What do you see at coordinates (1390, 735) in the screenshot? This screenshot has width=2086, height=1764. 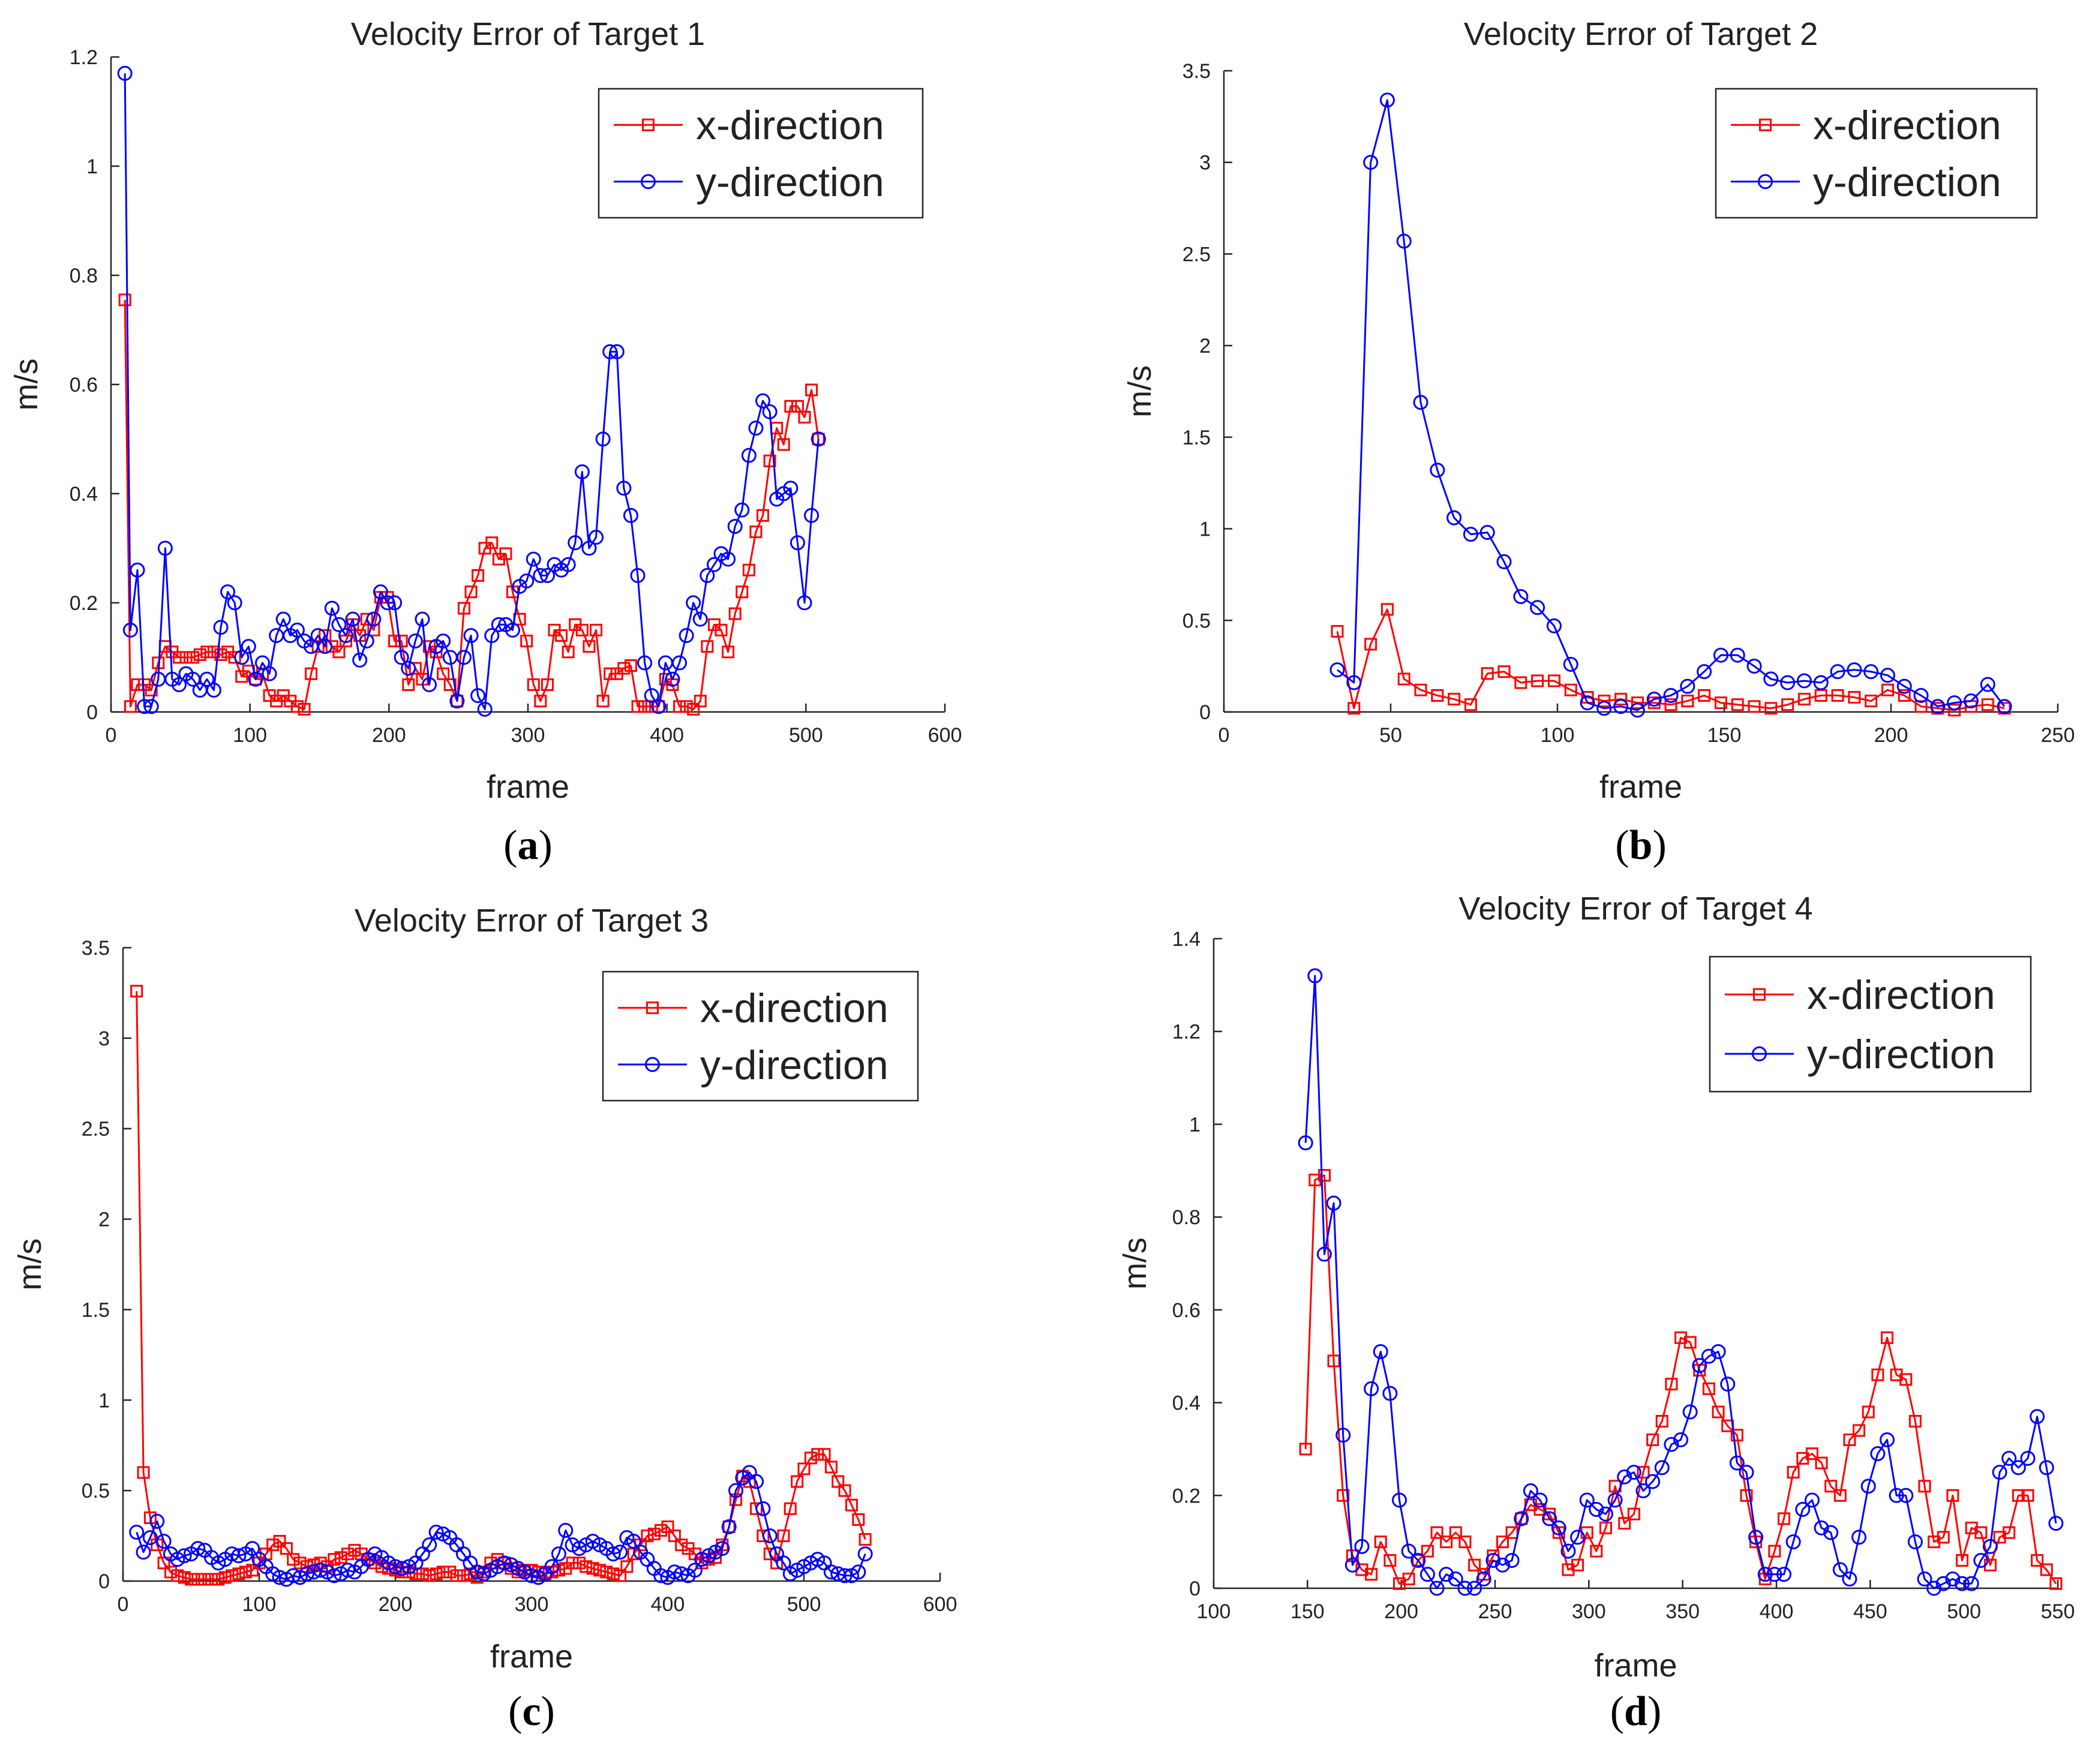 I see `x-tick-label: 50` at bounding box center [1390, 735].